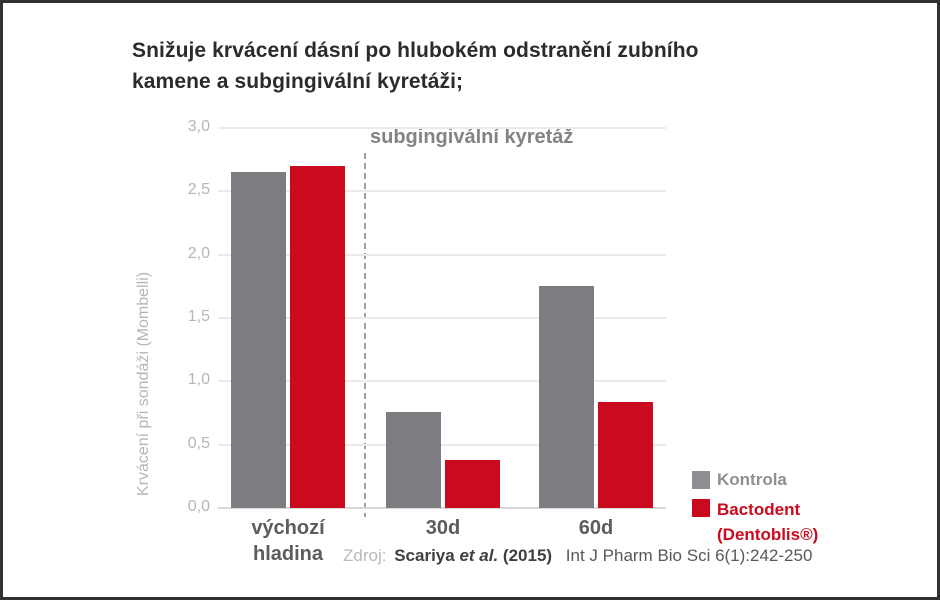 This screenshot has height=600, width=940. I want to click on chart-title-line2: kamene a subgingivální kyretáži;, so click(298, 81).